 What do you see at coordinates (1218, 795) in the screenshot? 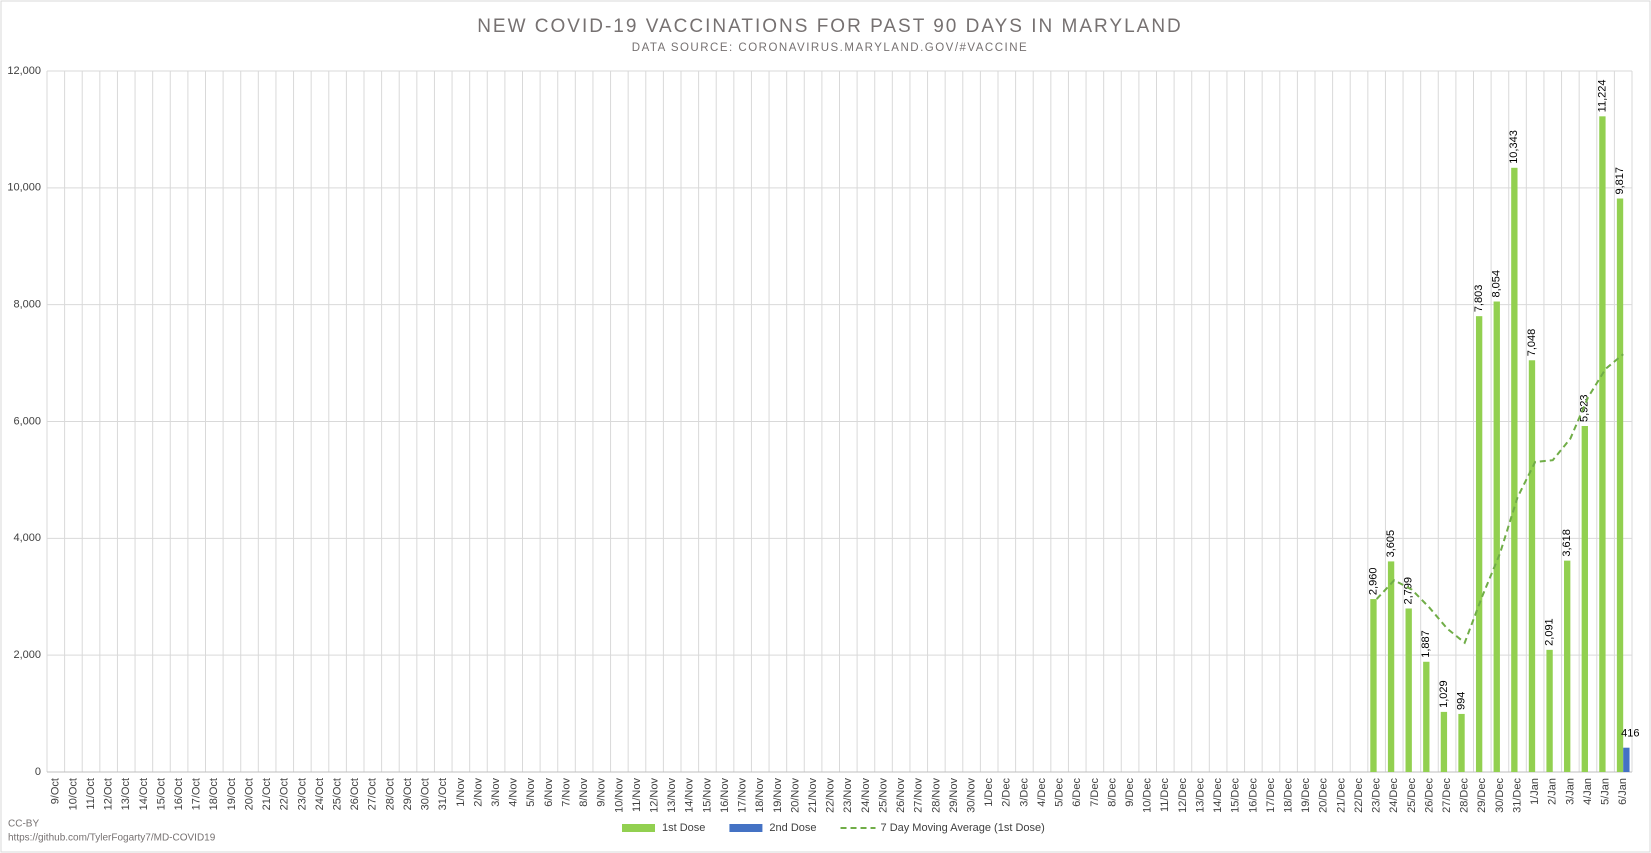
I see `x-tick-label: 14/Dec` at bounding box center [1218, 795].